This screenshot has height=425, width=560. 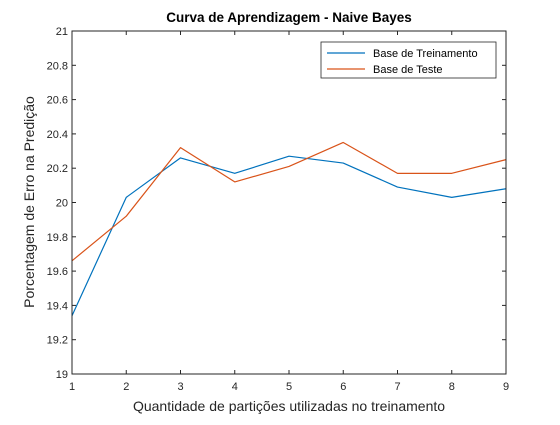 I want to click on y-tick-label: 19.6, so click(x=57, y=272).